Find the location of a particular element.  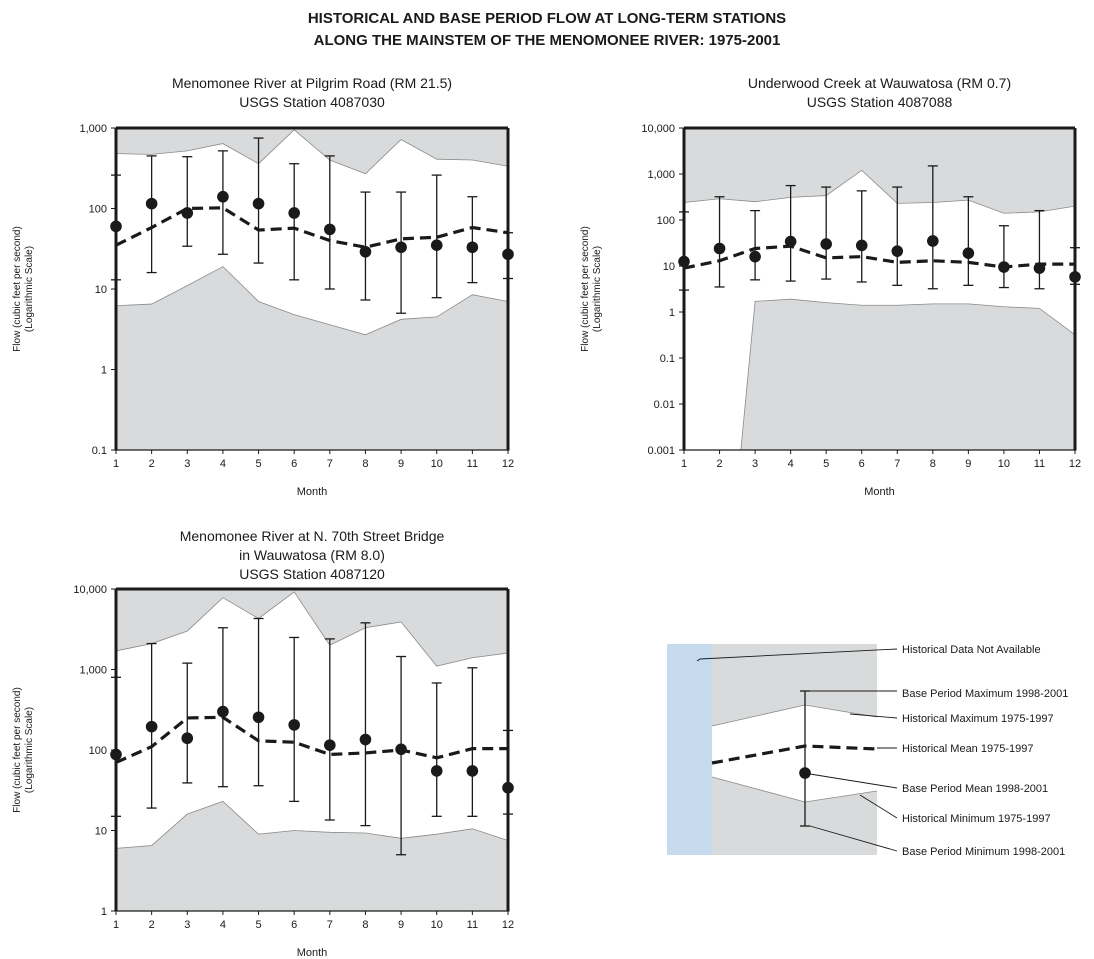

legend-mean-line is located at coordinates (794, 754).